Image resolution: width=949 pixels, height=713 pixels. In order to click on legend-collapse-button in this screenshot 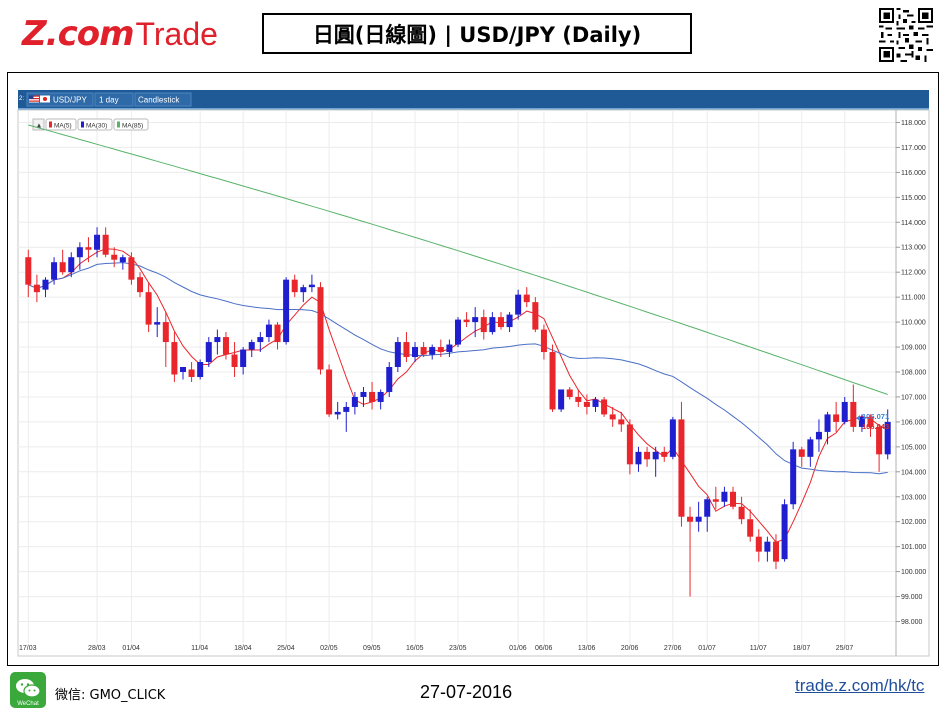, I will do `click(38, 124)`.